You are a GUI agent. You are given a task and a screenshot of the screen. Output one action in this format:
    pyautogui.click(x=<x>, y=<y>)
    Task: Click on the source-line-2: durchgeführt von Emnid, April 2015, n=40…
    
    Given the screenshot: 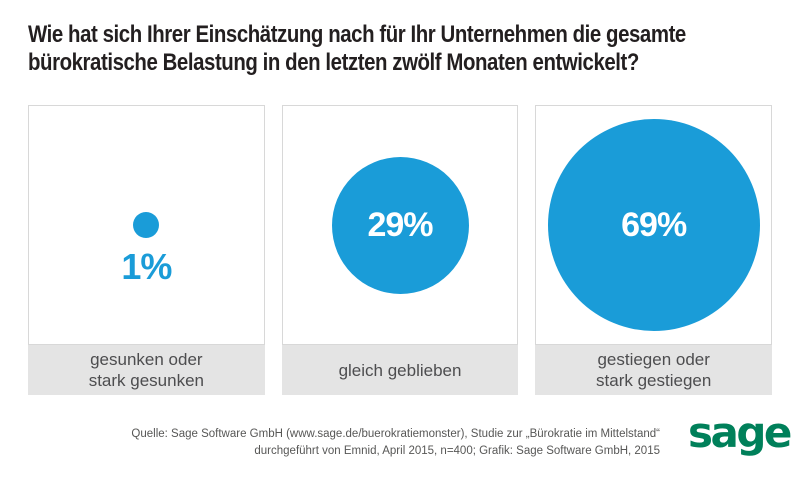 What is the action you would take?
    pyautogui.click(x=457, y=450)
    